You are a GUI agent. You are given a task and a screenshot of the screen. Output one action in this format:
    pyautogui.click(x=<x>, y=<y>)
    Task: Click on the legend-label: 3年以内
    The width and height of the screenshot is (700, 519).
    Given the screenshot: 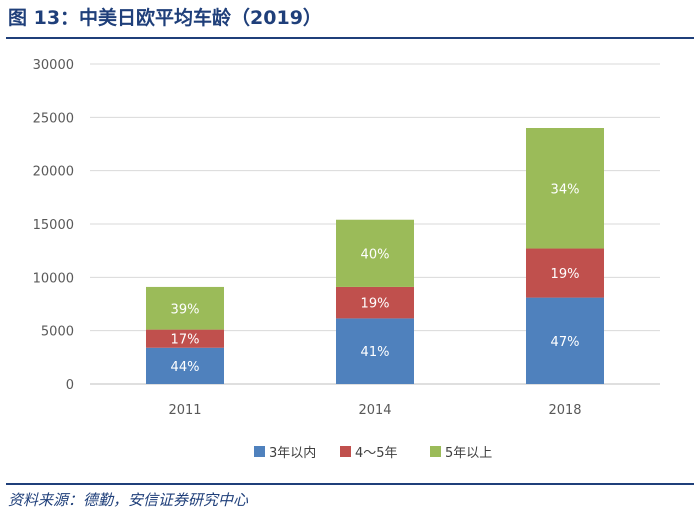 What is the action you would take?
    pyautogui.click(x=292, y=453)
    